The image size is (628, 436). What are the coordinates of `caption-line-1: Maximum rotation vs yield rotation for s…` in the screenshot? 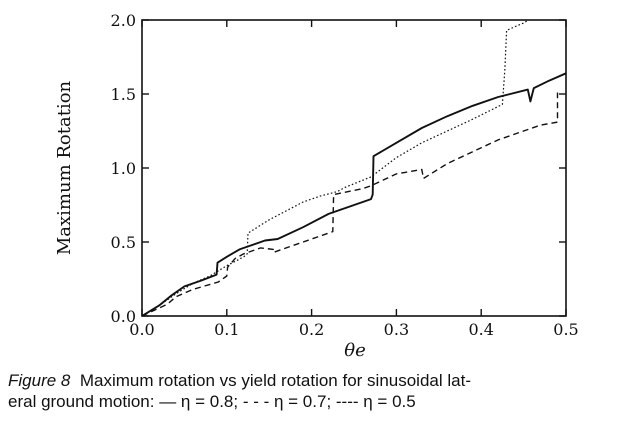 It's located at (275, 380).